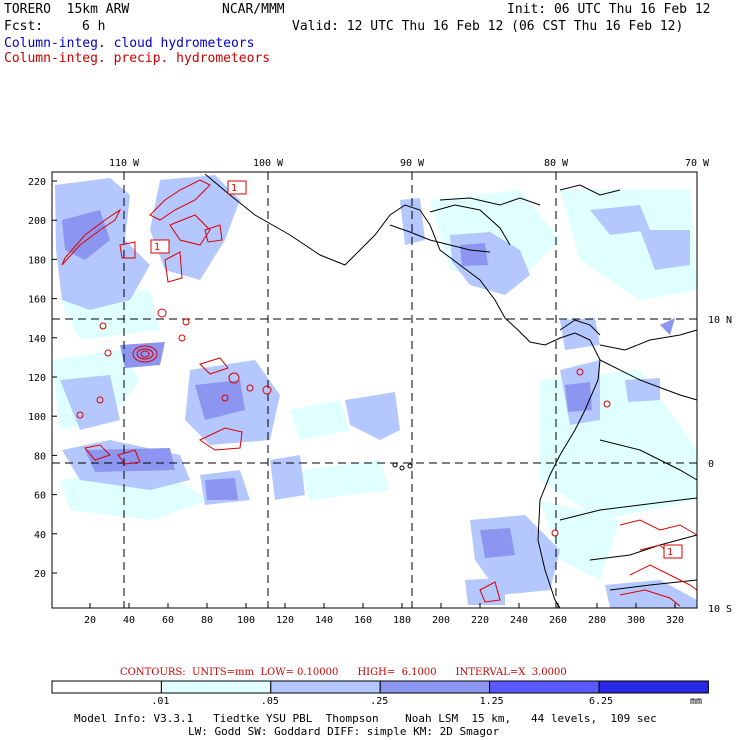 This screenshot has width=740, height=740. What do you see at coordinates (207, 620) in the screenshot?
I see `bottom-tick-label: 80` at bounding box center [207, 620].